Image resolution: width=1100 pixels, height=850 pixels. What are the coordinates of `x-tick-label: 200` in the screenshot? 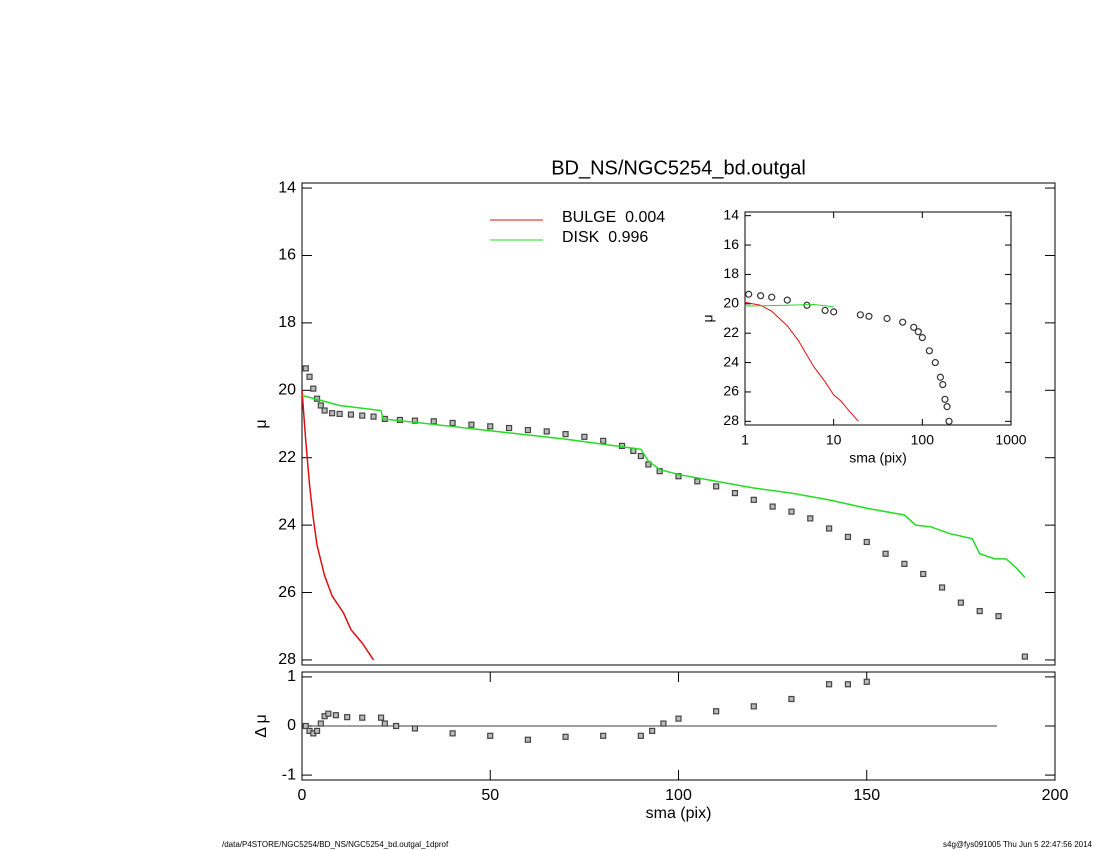 It's located at (1055, 795).